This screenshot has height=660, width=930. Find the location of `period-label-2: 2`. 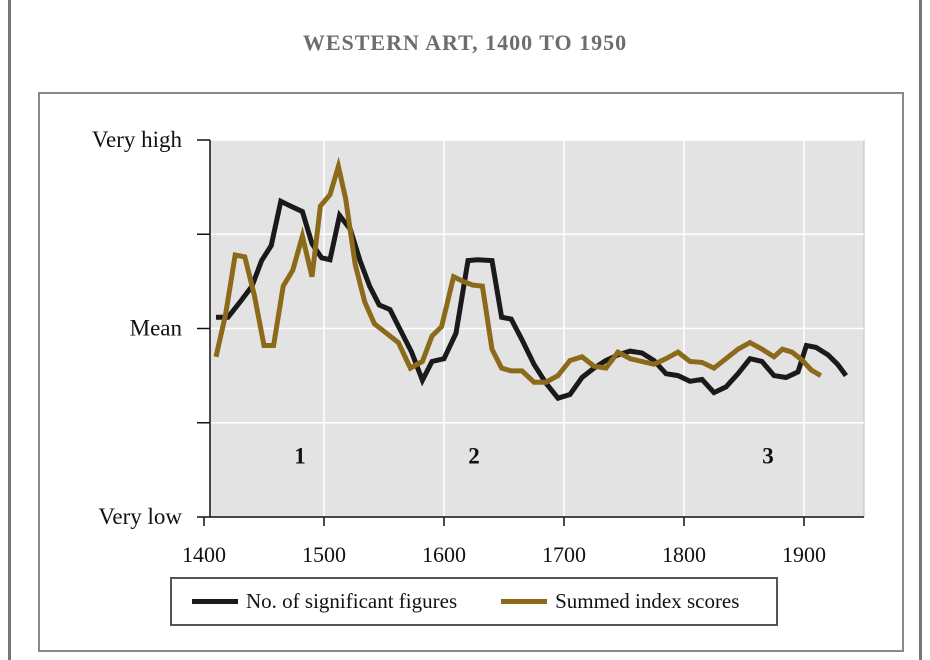

period-label-2: 2 is located at coordinates (474, 456).